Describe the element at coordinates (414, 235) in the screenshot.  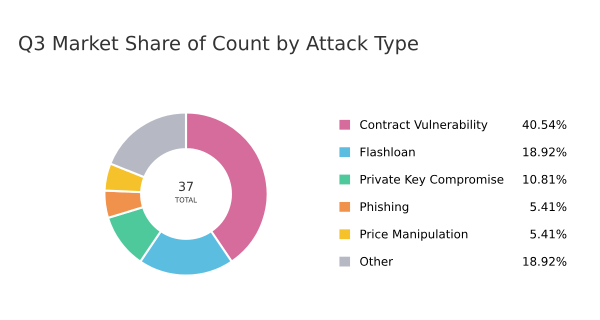
I see `legend-label: Price Manipulation` at that location.